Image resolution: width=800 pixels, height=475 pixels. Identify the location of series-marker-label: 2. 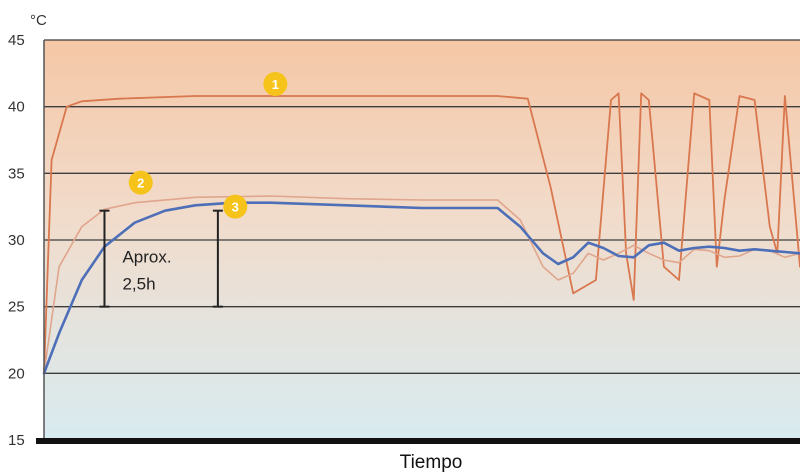
(140, 183).